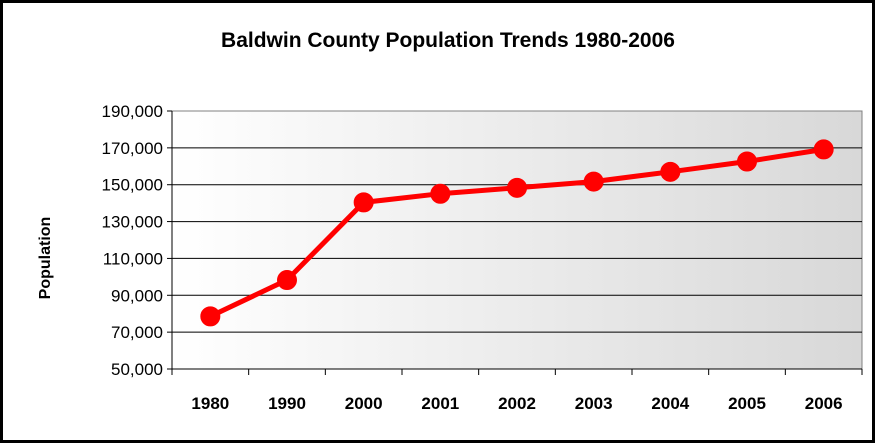 This screenshot has width=875, height=443. Describe the element at coordinates (132, 185) in the screenshot. I see `y-tick-label: 150,000` at that location.